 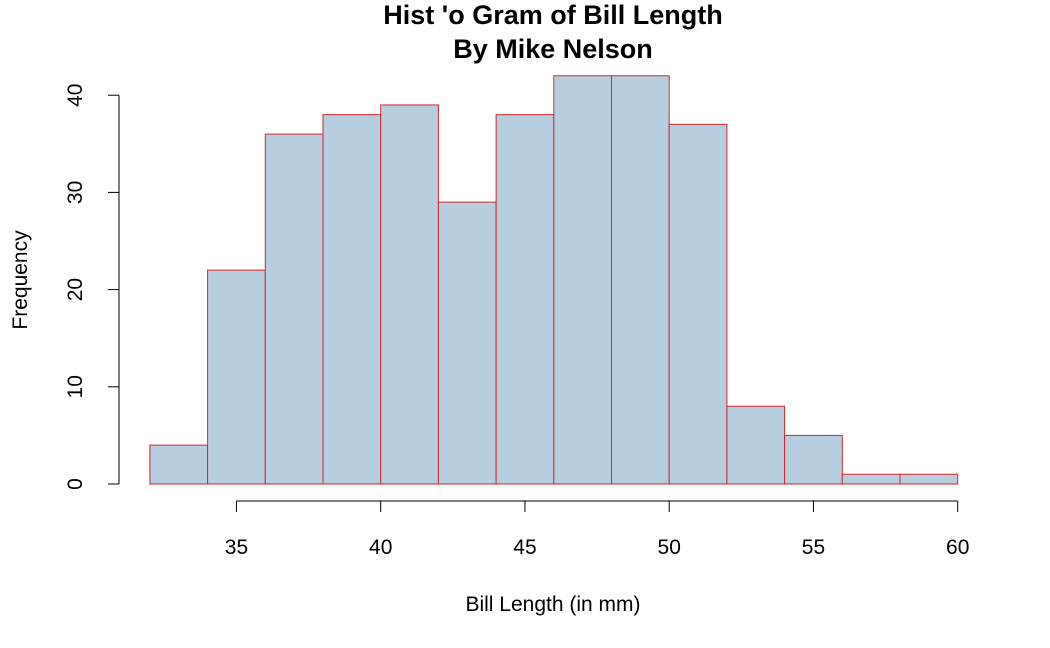 I want to click on y-axis: 0 10 20 30 40, so click(x=92, y=287).